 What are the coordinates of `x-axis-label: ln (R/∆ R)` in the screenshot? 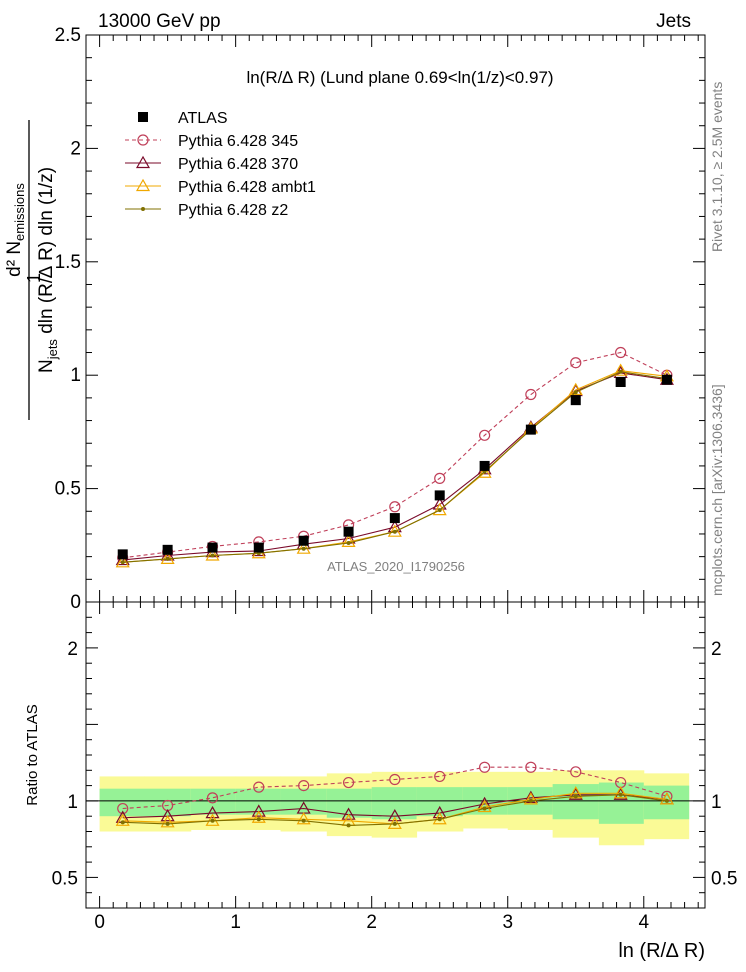 It's located at (661, 951).